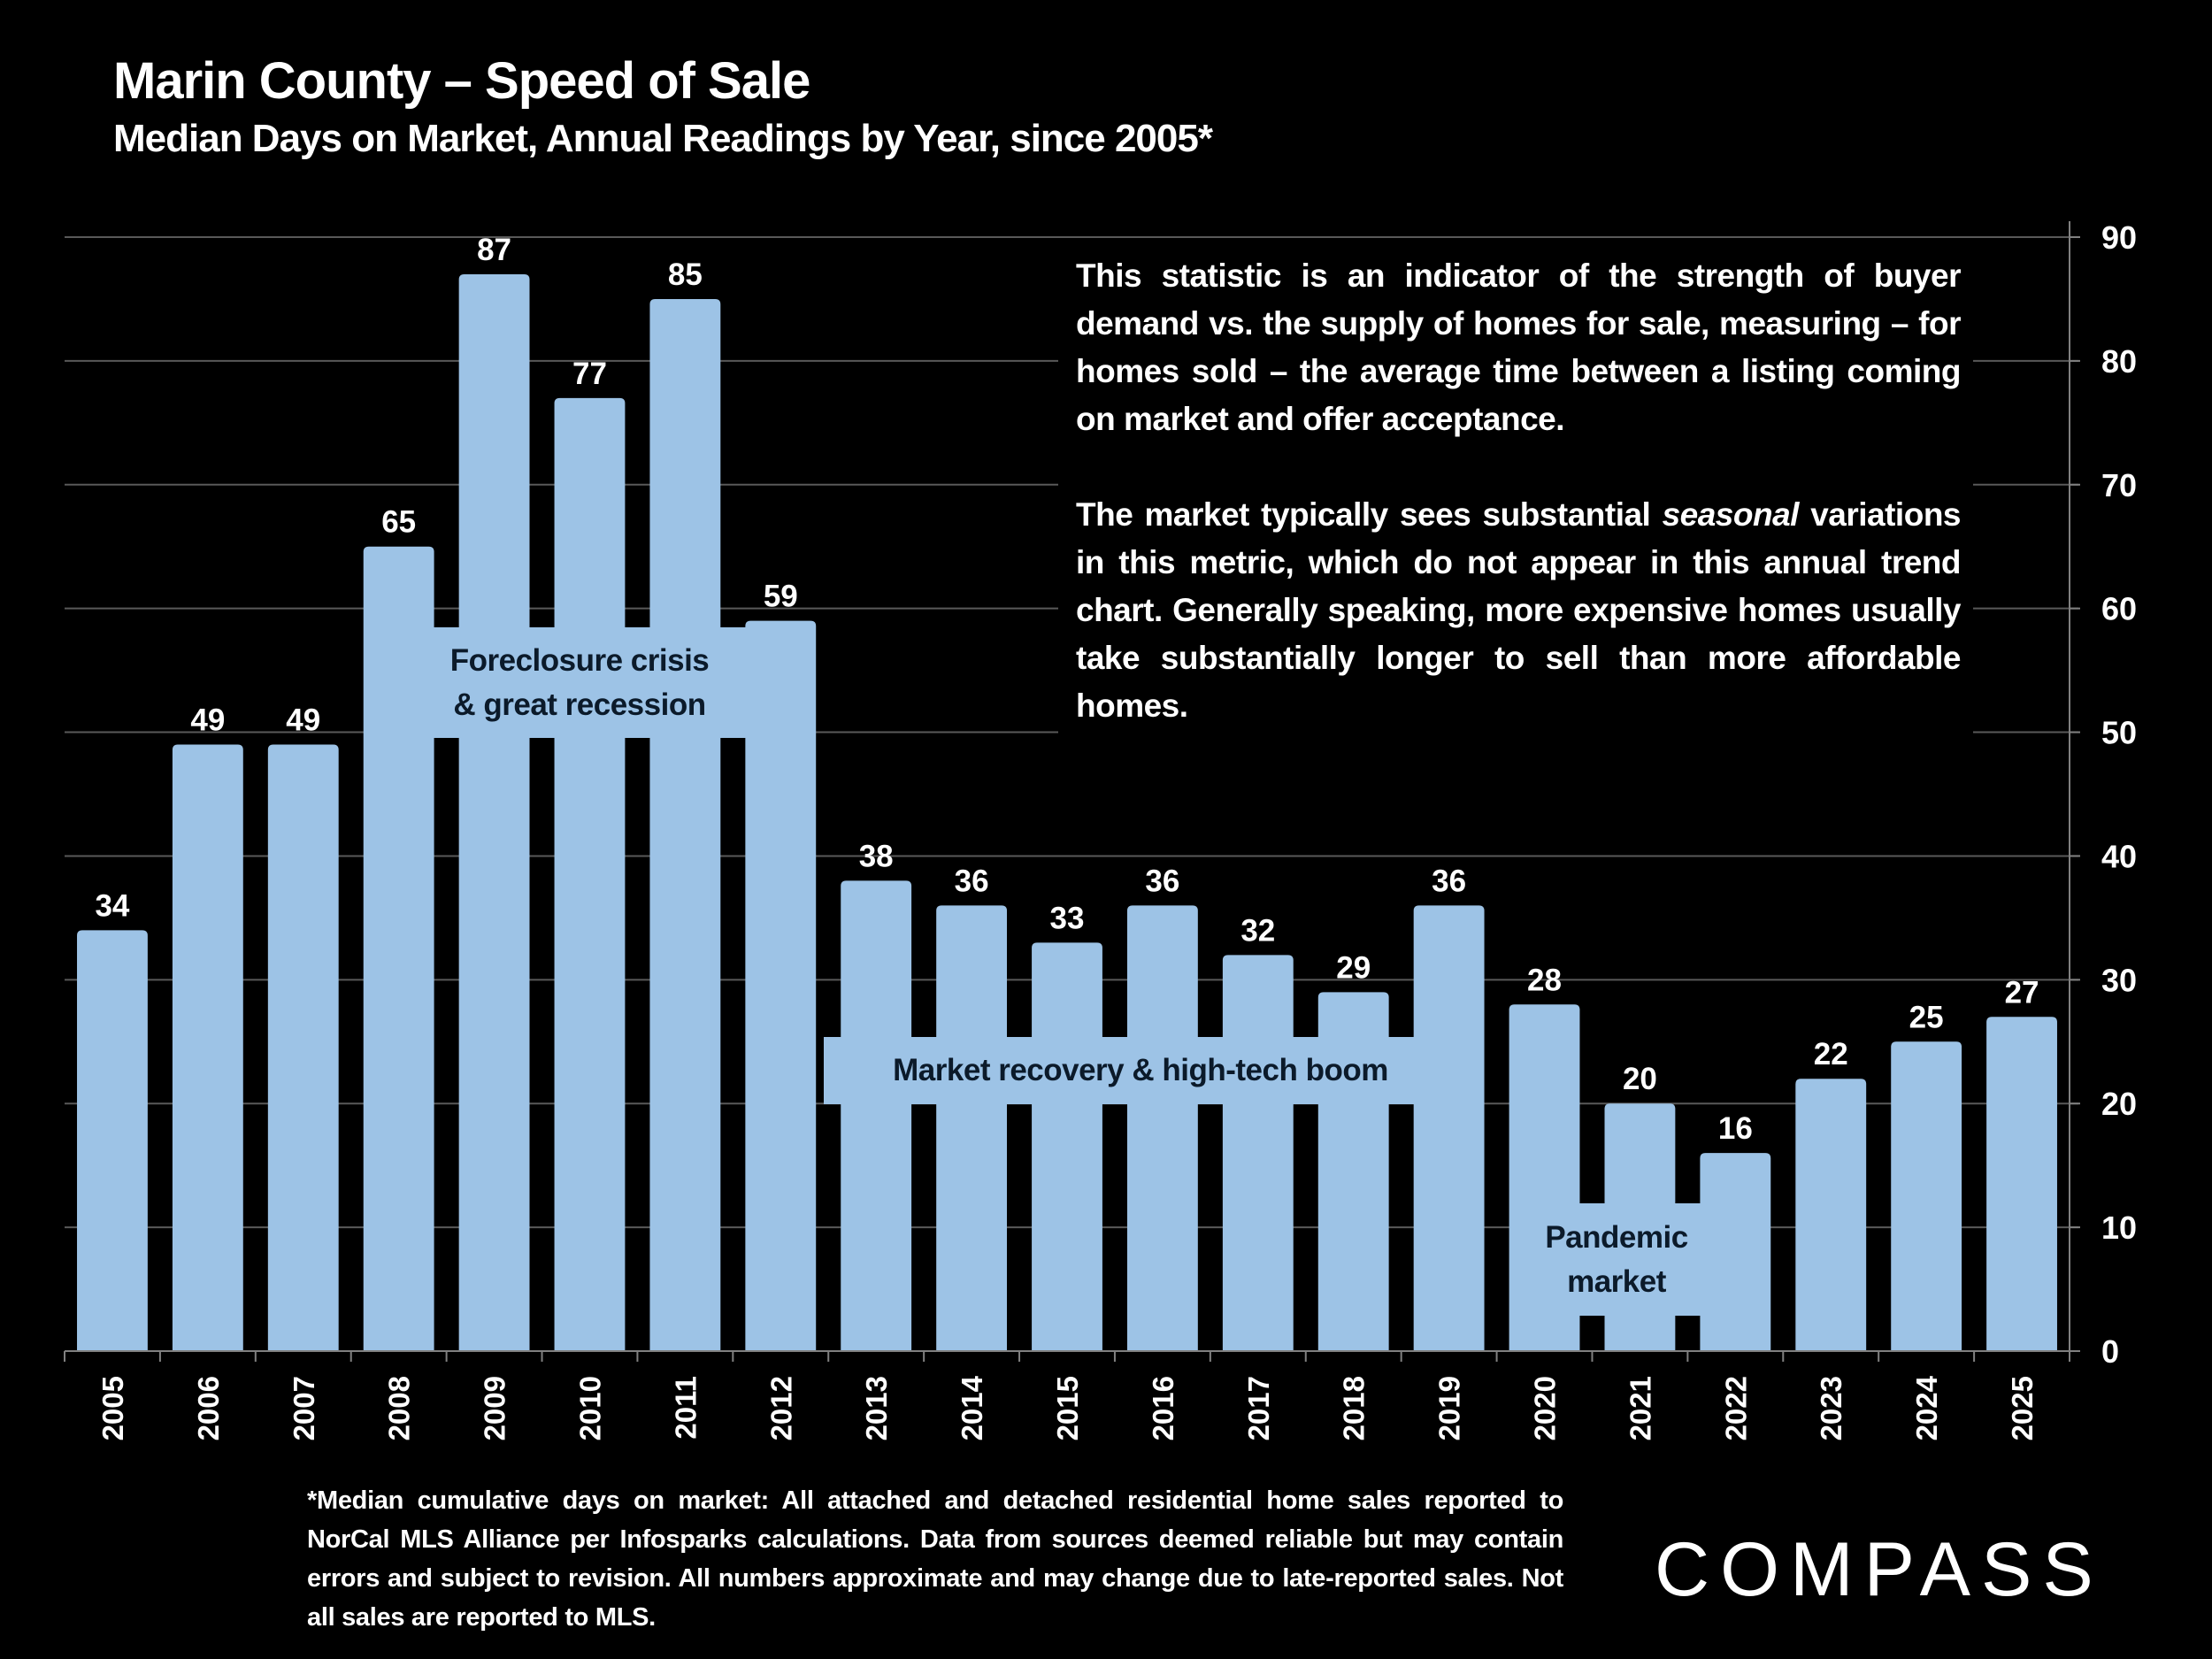 The image size is (2212, 1659). I want to click on y-tick-label: 20, so click(2119, 1104).